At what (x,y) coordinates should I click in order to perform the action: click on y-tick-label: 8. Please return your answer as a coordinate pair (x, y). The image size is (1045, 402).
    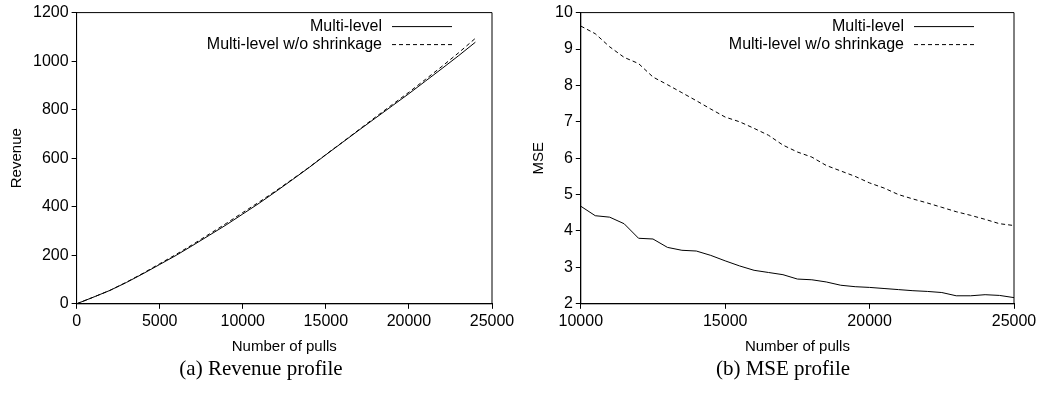
    Looking at the image, I should click on (568, 84).